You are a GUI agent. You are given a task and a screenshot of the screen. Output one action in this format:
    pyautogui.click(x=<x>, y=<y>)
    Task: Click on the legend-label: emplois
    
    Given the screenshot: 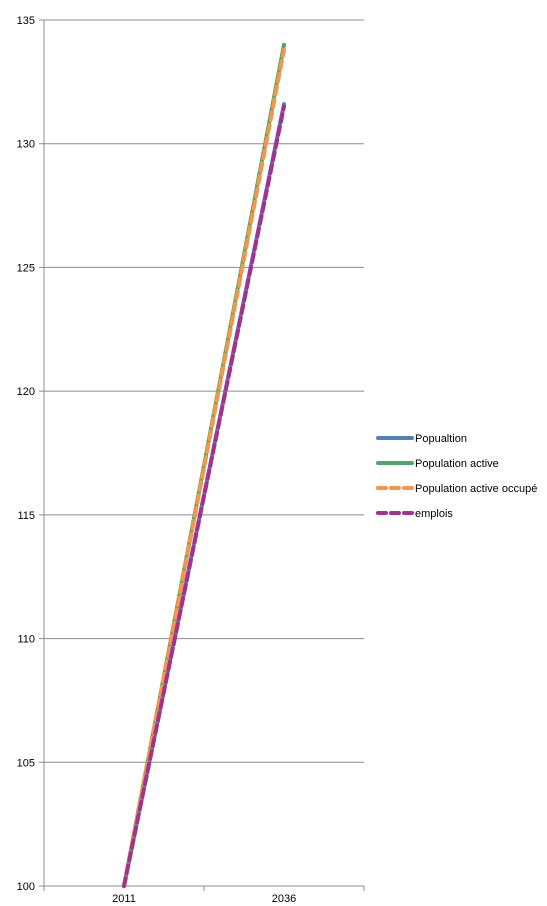 What is the action you would take?
    pyautogui.click(x=434, y=514)
    